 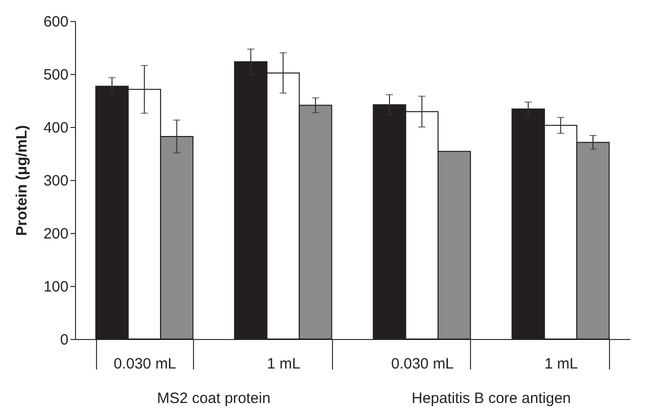 I want to click on y-tick-label: 200, so click(x=55, y=234).